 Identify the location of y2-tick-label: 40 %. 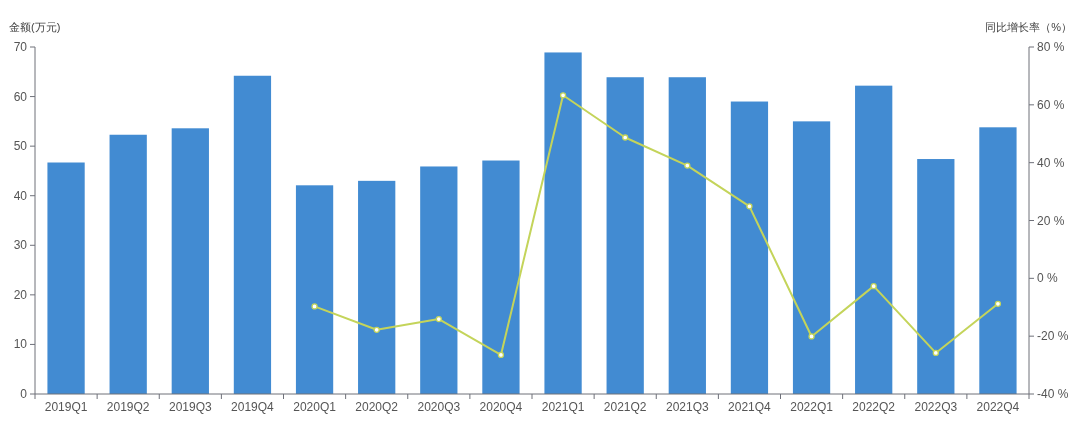
(1051, 162).